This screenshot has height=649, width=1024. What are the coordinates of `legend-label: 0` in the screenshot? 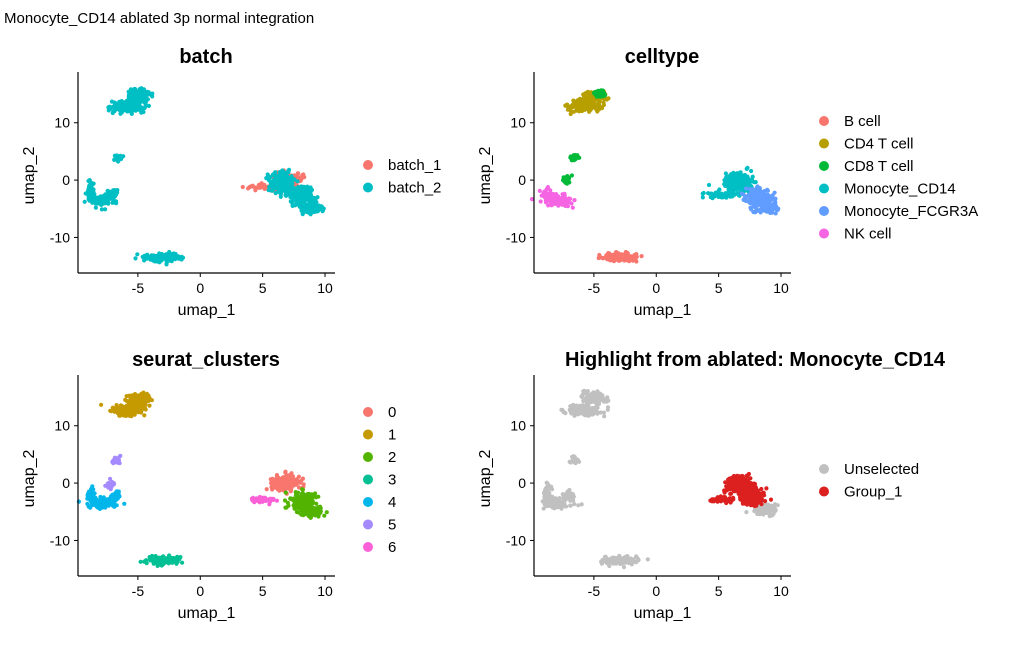 It's located at (392, 412).